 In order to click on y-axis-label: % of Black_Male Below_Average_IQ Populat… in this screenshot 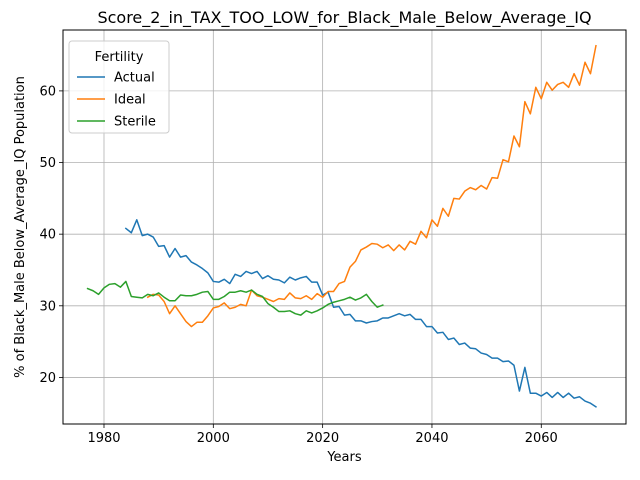, I will do `click(20, 227)`.